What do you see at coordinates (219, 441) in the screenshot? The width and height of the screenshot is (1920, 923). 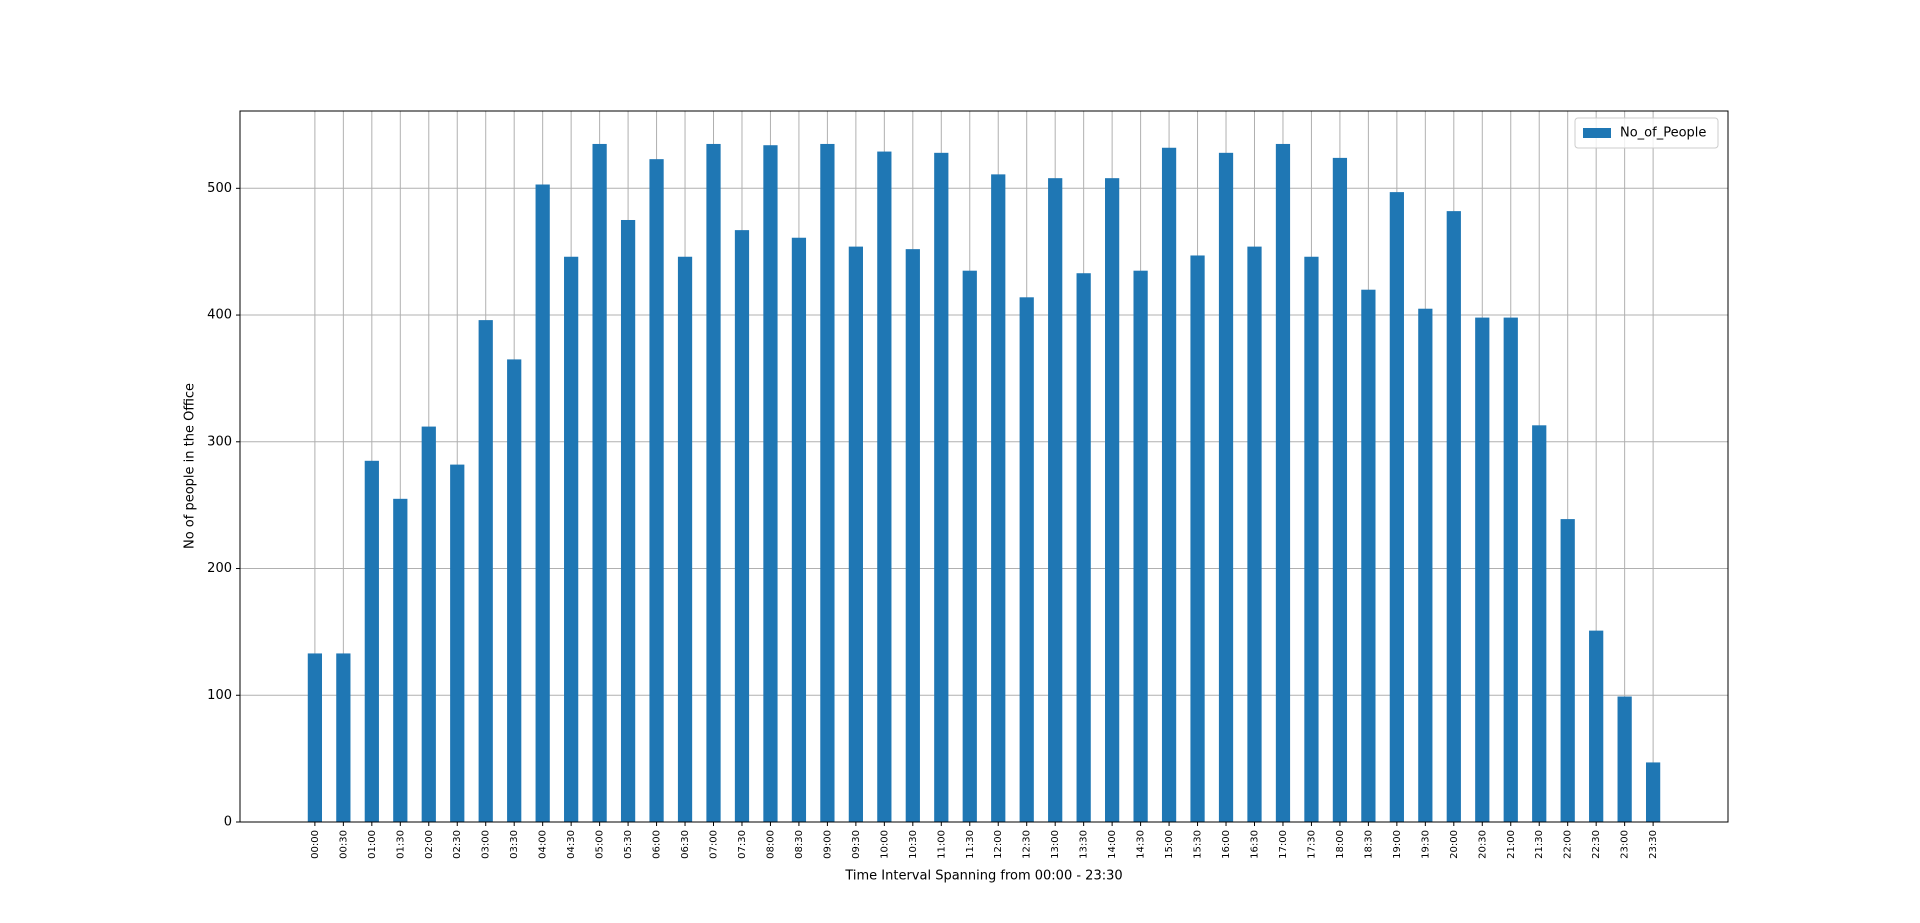 I see `y-tick-label: 300` at bounding box center [219, 441].